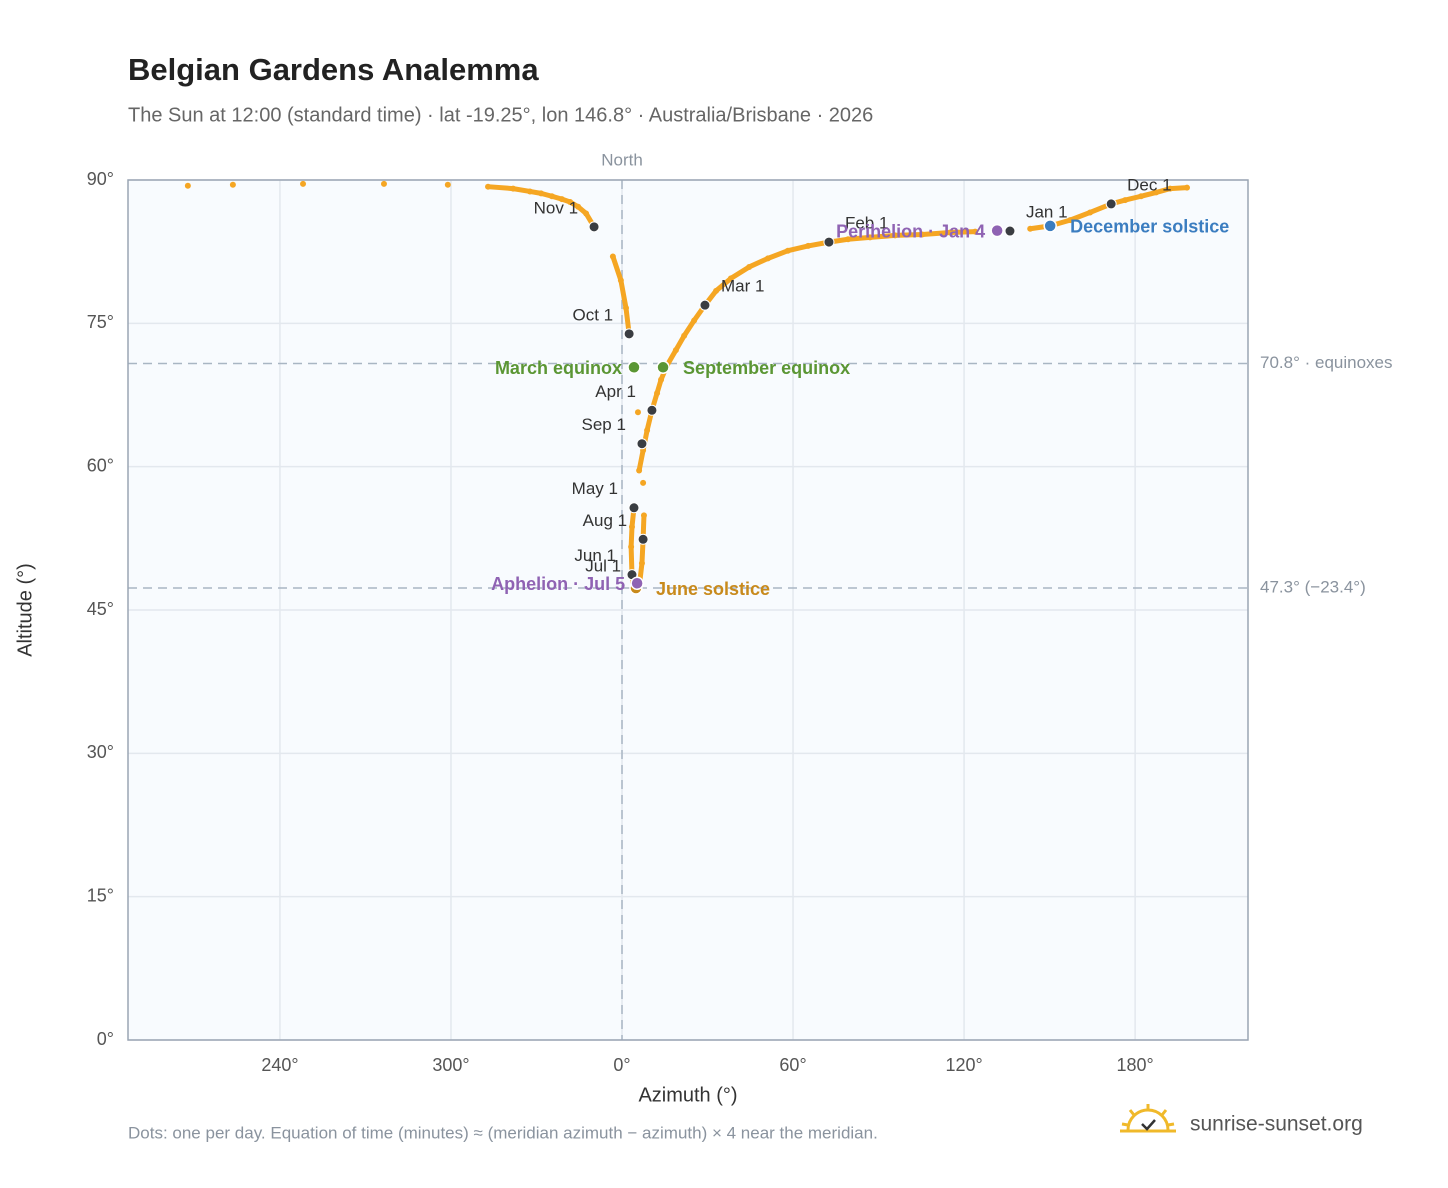 Image resolution: width=1448 pixels, height=1188 pixels. Describe the element at coordinates (558, 368) in the screenshot. I see `event-label: March equinox` at that location.